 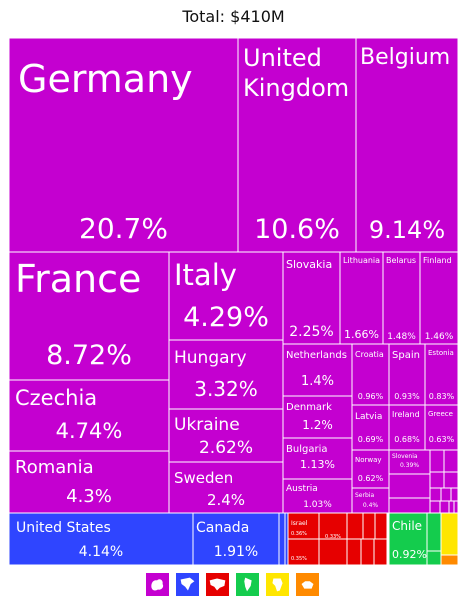 What do you see at coordinates (405, 57) in the screenshot?
I see `tile-label-belgium: Belgium` at bounding box center [405, 57].